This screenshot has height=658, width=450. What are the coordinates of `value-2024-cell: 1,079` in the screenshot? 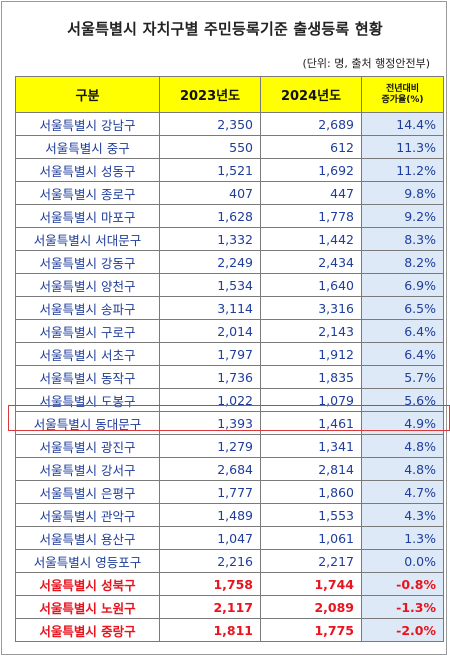 It's located at (311, 400).